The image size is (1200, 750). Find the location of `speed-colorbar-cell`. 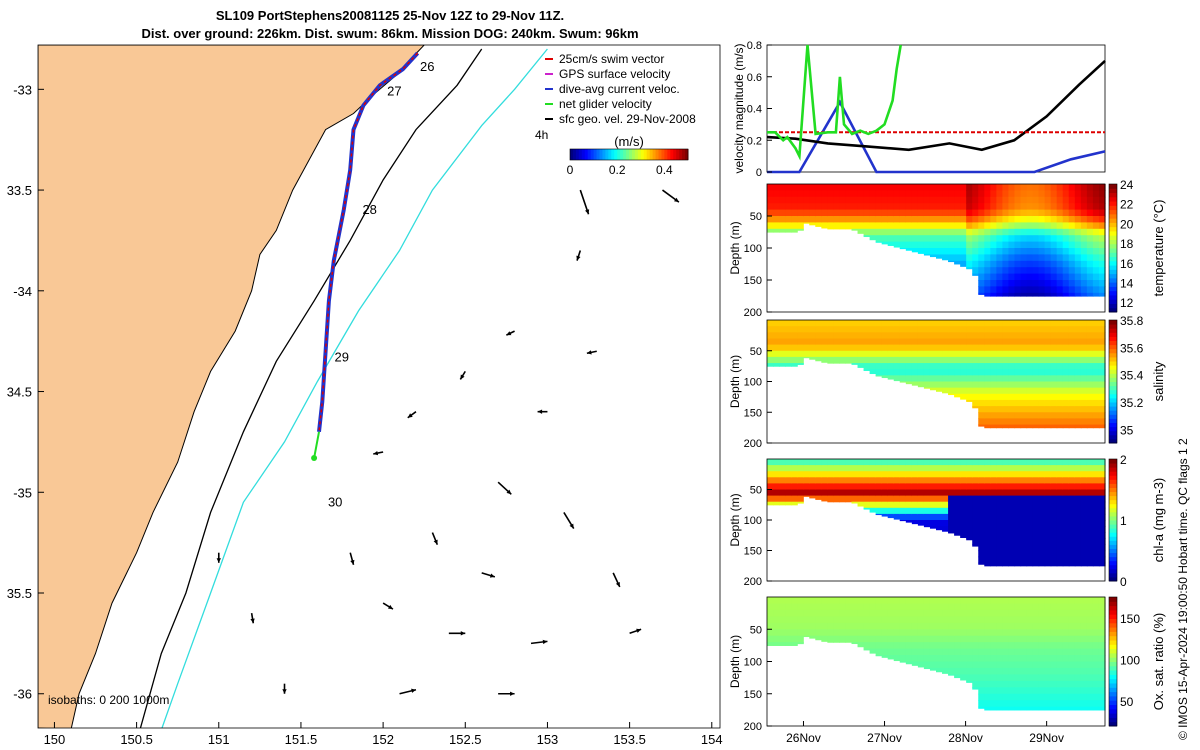

speed-colorbar-cell is located at coordinates (592, 154).